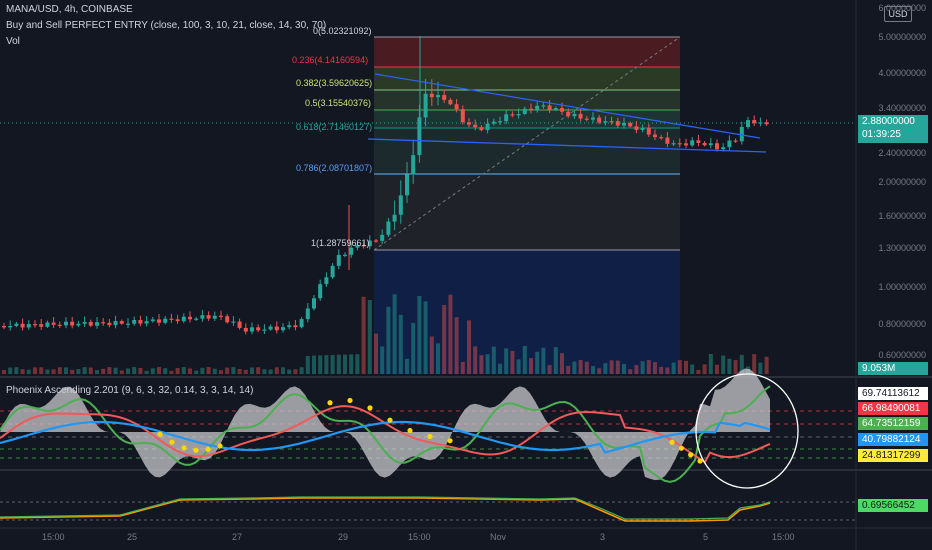 This screenshot has width=932, height=550. What do you see at coordinates (893, 408) in the screenshot?
I see `osc-value-red: 66.98490081` at bounding box center [893, 408].